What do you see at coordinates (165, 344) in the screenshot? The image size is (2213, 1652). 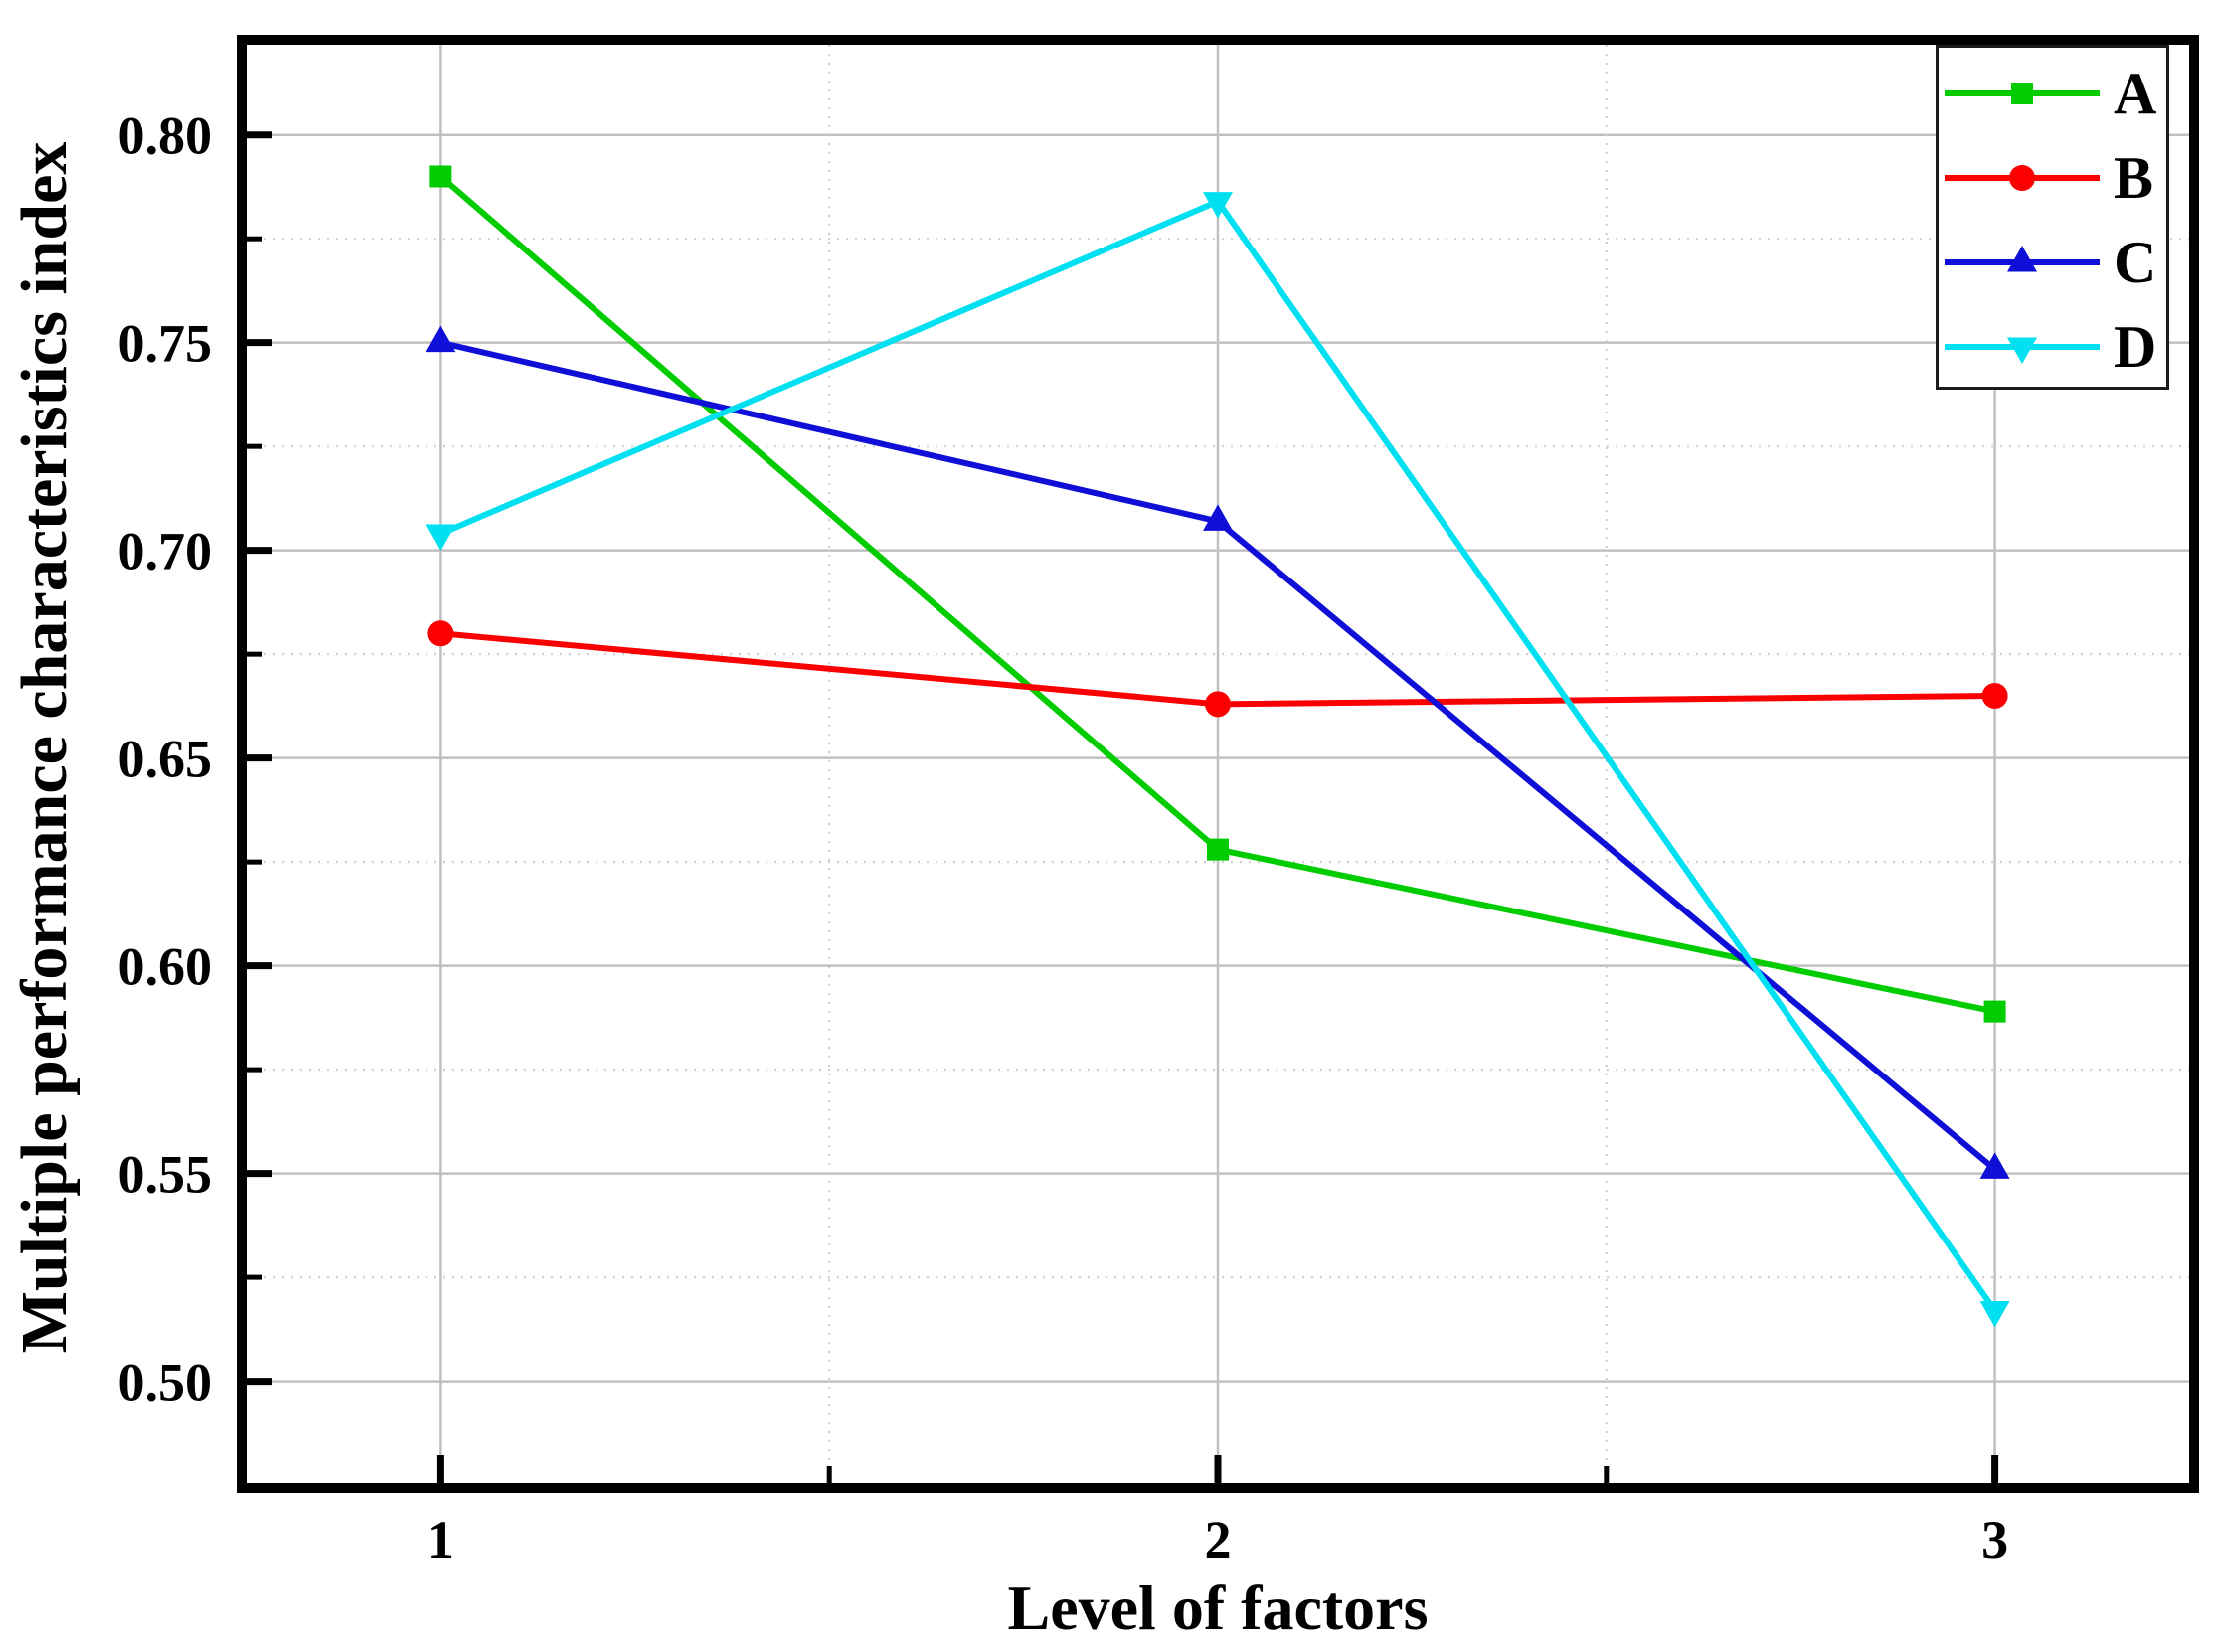 I see `y-tick-label: 0.75` at bounding box center [165, 344].